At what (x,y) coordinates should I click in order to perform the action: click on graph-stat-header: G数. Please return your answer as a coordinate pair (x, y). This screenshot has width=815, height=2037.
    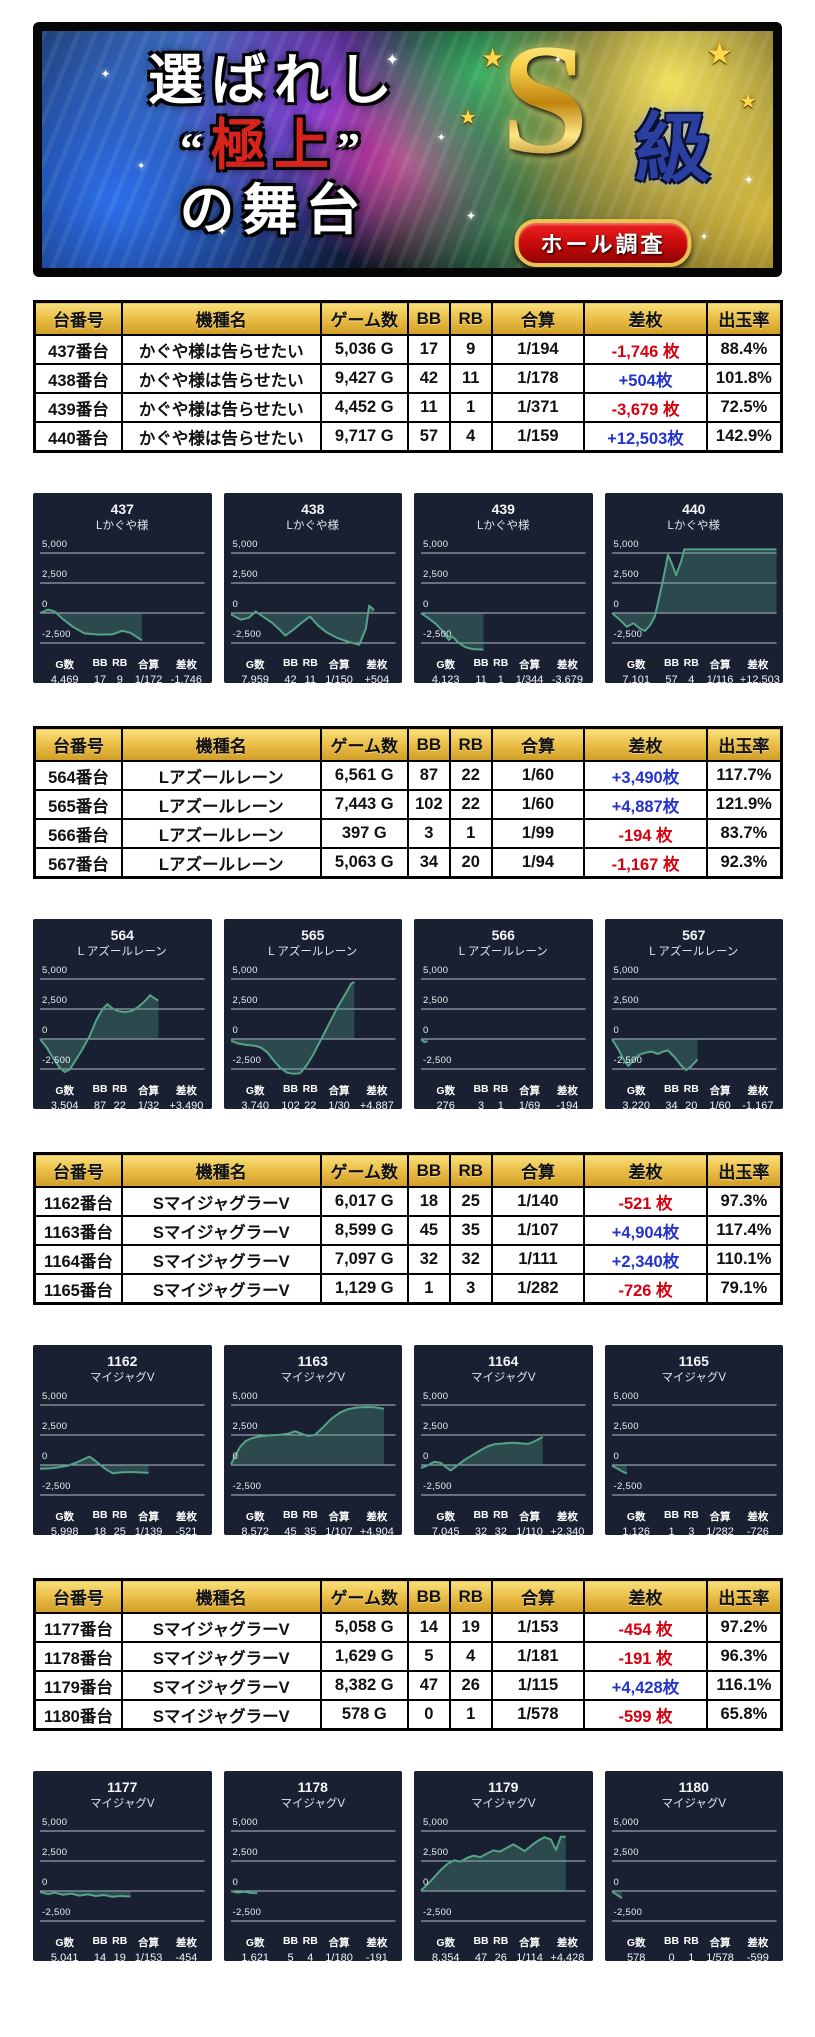
    Looking at the image, I should click on (64, 1091).